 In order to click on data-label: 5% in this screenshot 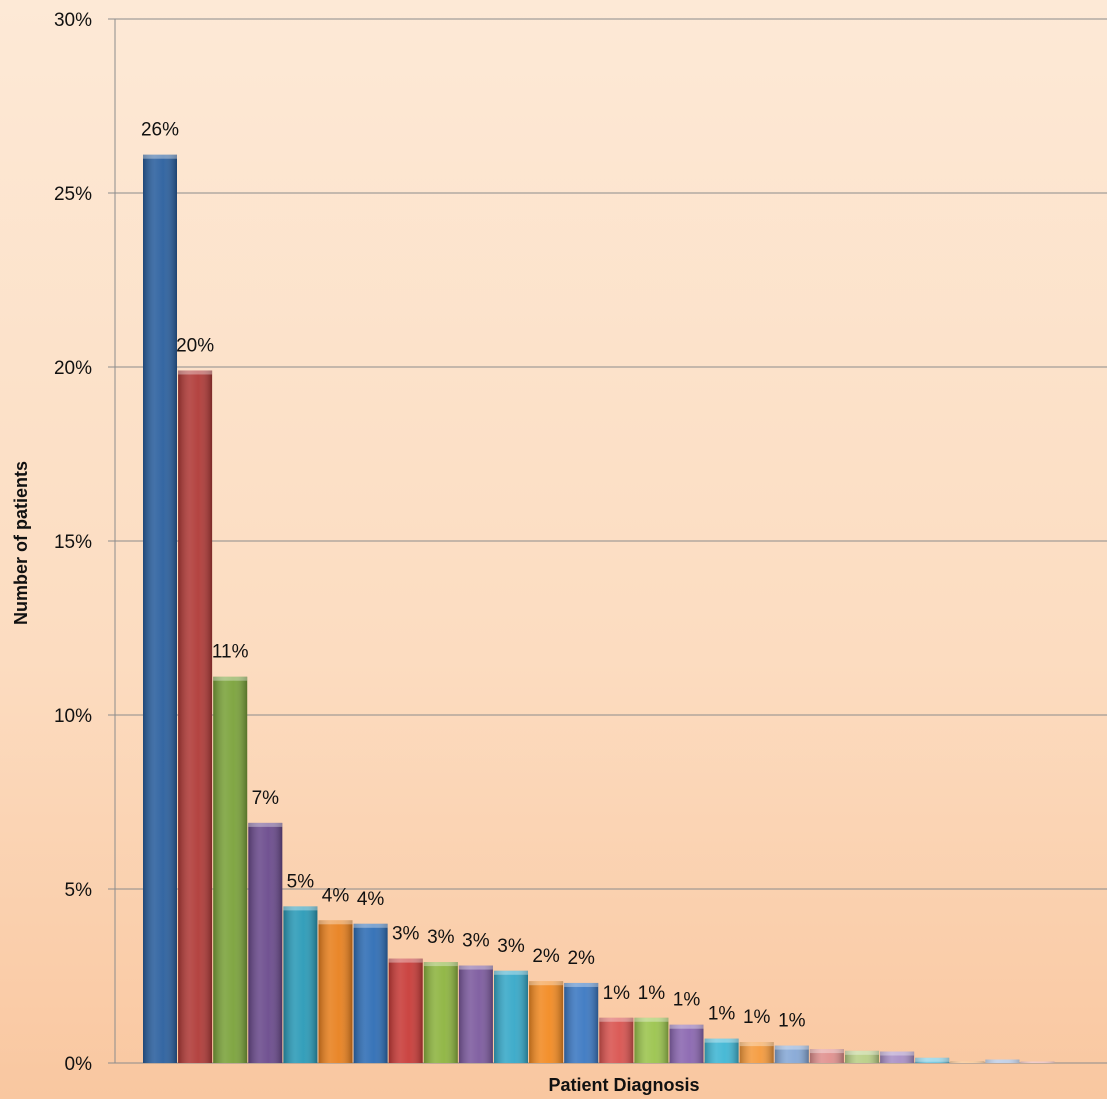, I will do `click(301, 881)`.